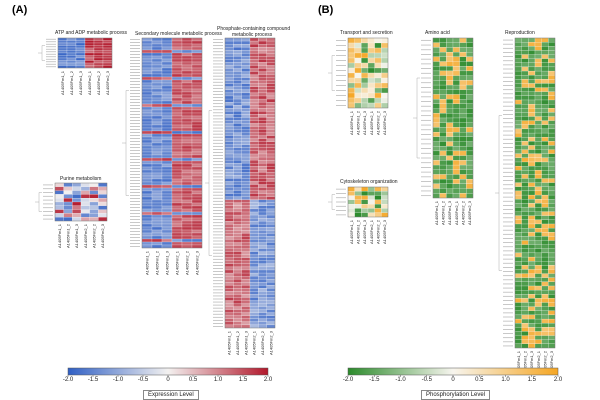 The height and width of the screenshot is (400, 600). What do you see at coordinates (229, 342) in the screenshot?
I see `column-label: A1405Fm1_1` at bounding box center [229, 342].